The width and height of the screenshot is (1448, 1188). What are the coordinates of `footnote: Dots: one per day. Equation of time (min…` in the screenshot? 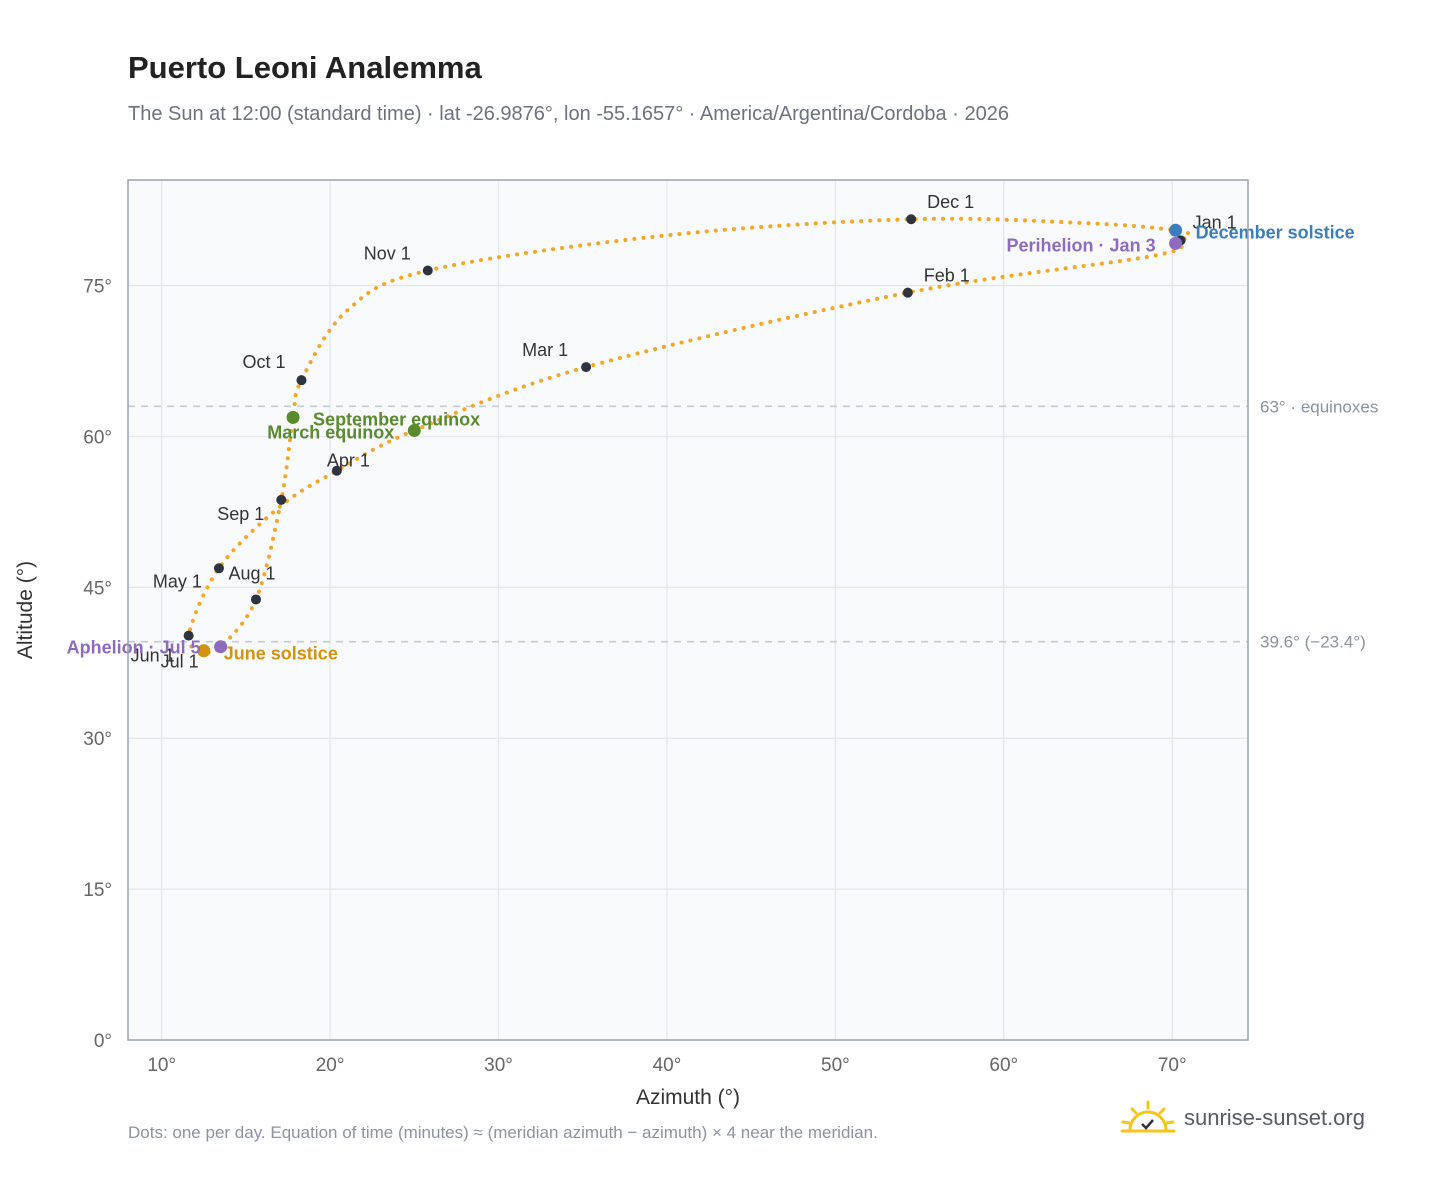 It's located at (503, 1132).